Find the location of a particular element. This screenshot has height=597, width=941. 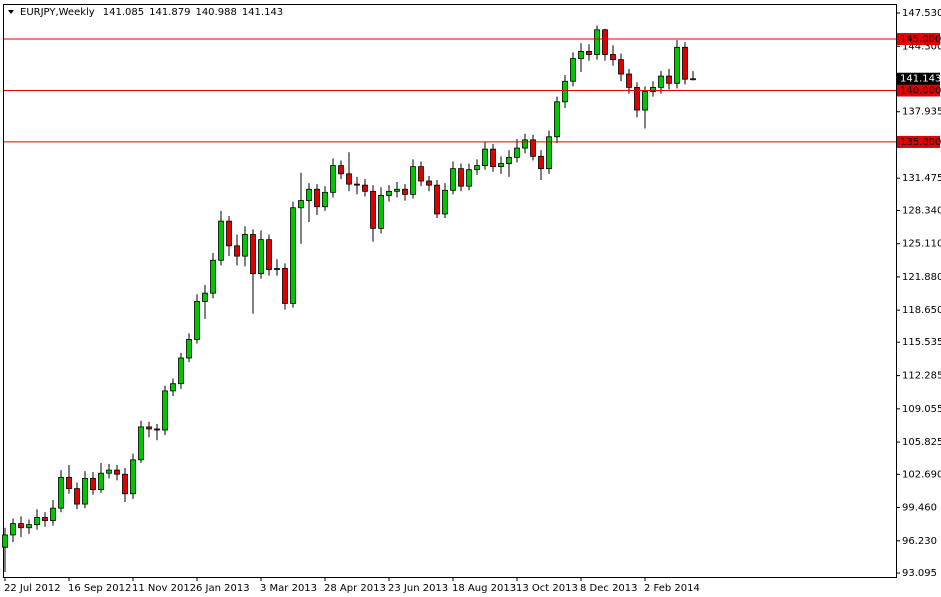

y-tick-label: 147.530 is located at coordinates (921, 13).